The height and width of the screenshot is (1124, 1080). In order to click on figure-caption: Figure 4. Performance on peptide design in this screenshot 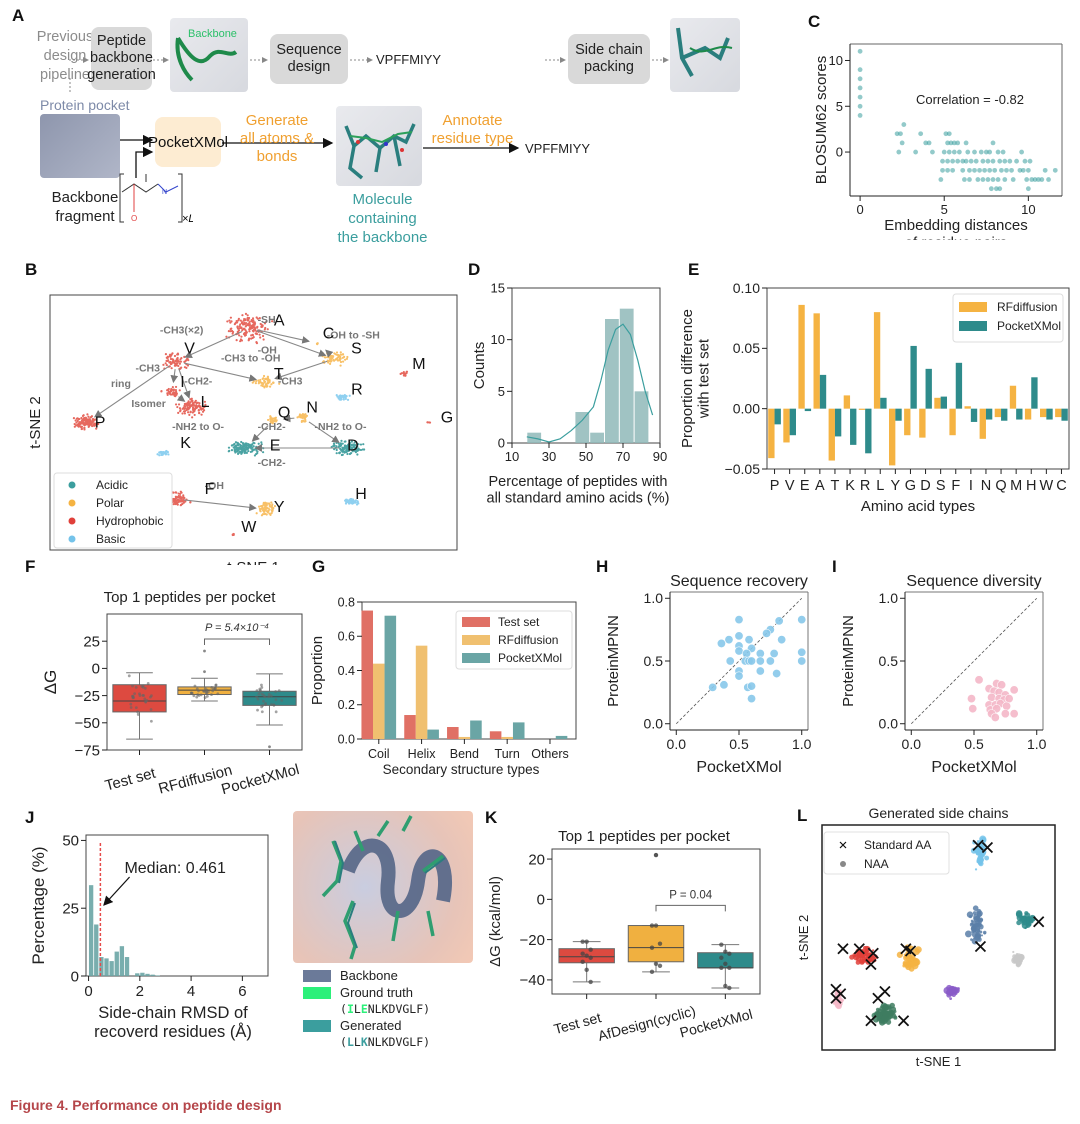, I will do `click(146, 1105)`.